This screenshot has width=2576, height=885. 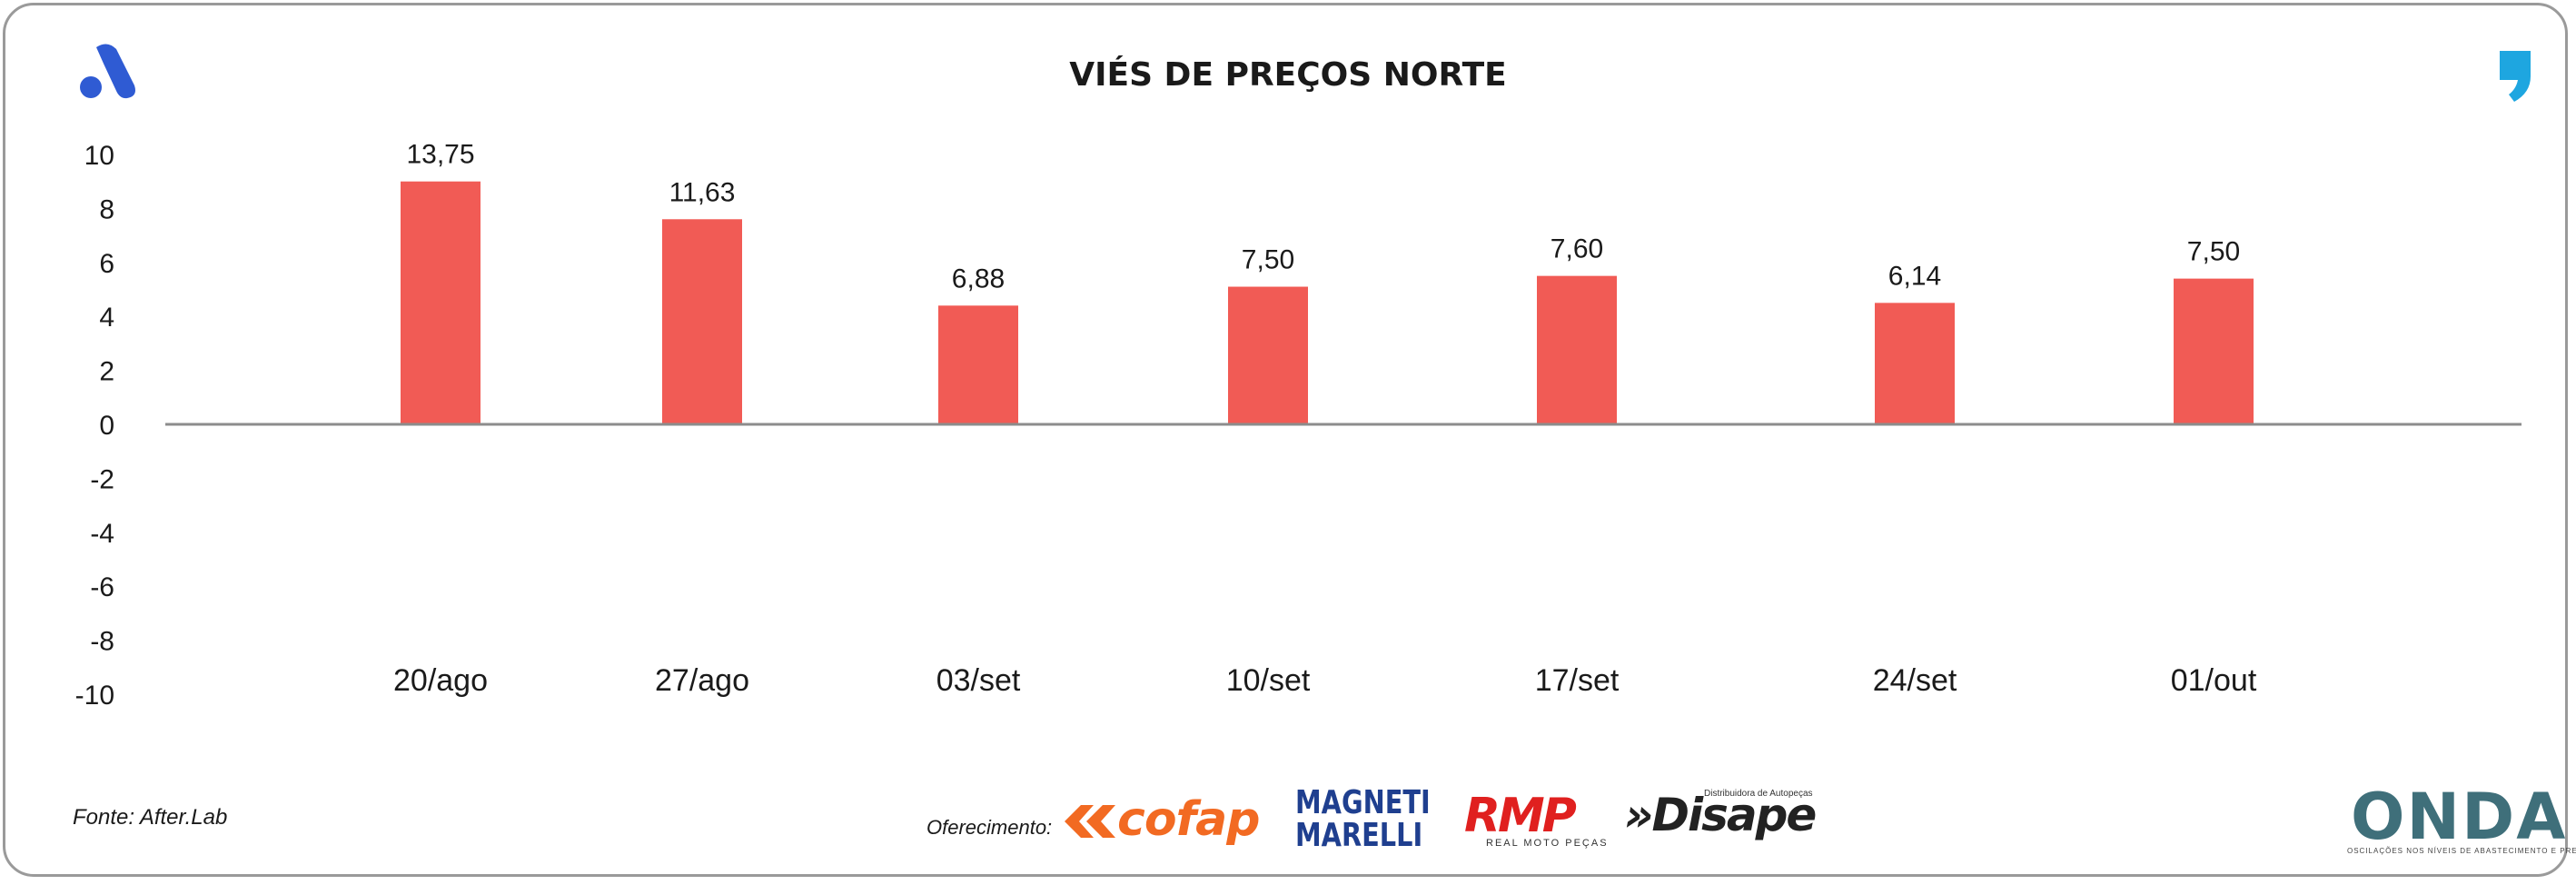 I want to click on quote-mark-icon, so click(x=2515, y=76).